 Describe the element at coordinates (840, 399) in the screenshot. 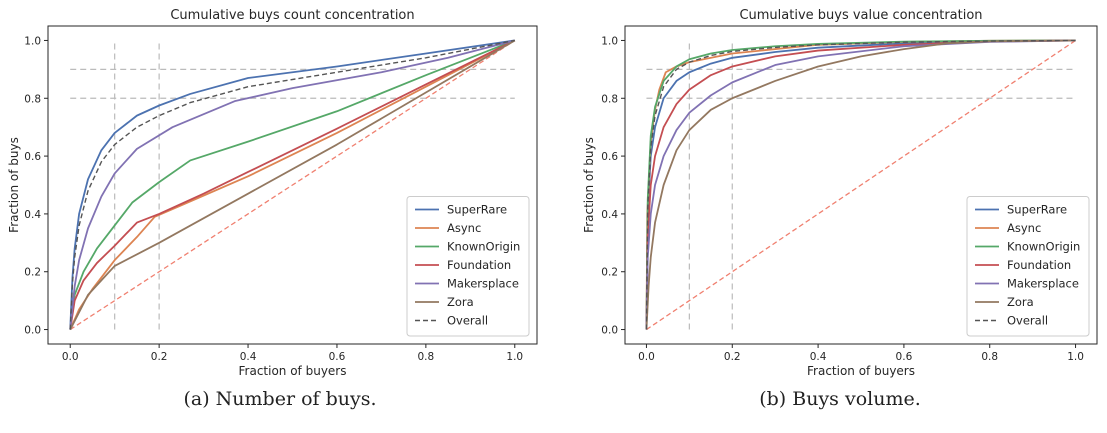

I see `caption-buys-volume: (b) Buys volume.` at that location.